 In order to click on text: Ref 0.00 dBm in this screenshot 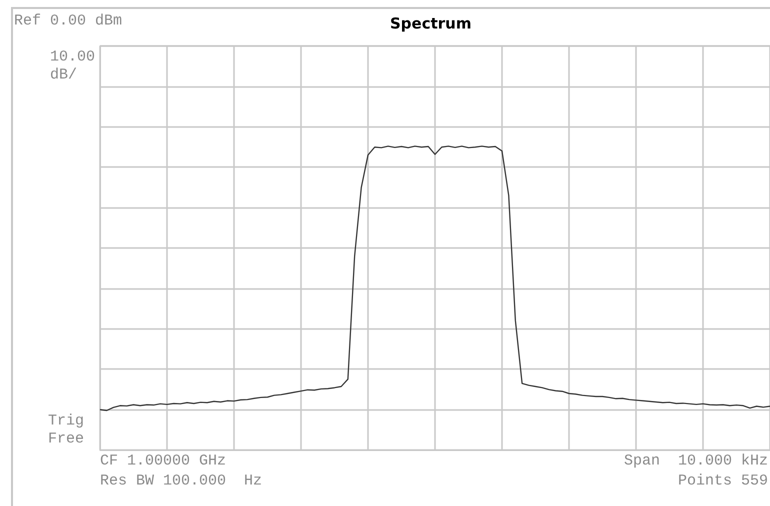, I will do `click(68, 21)`.